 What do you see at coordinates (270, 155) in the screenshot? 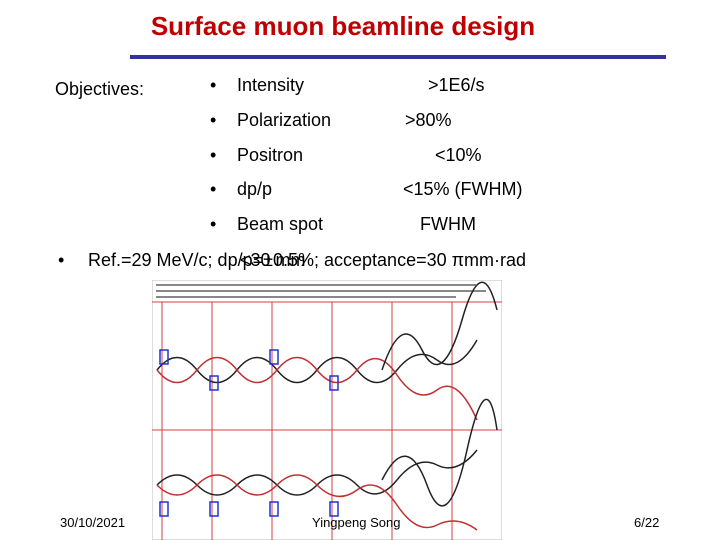
I see `item-name: Positron` at bounding box center [270, 155].